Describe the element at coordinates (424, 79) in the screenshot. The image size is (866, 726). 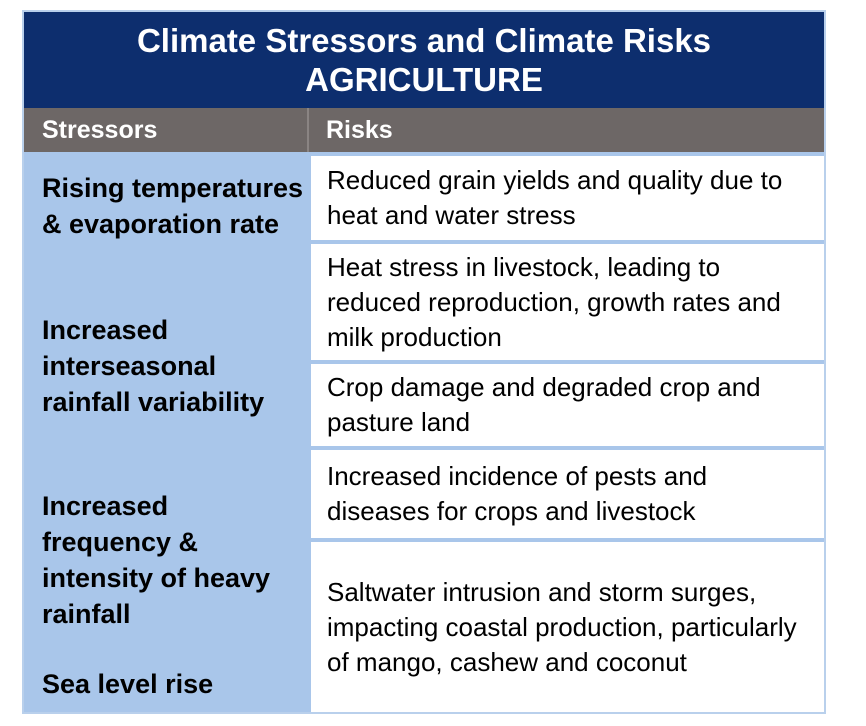
I see `title-line-2: AGRICULTURE` at that location.